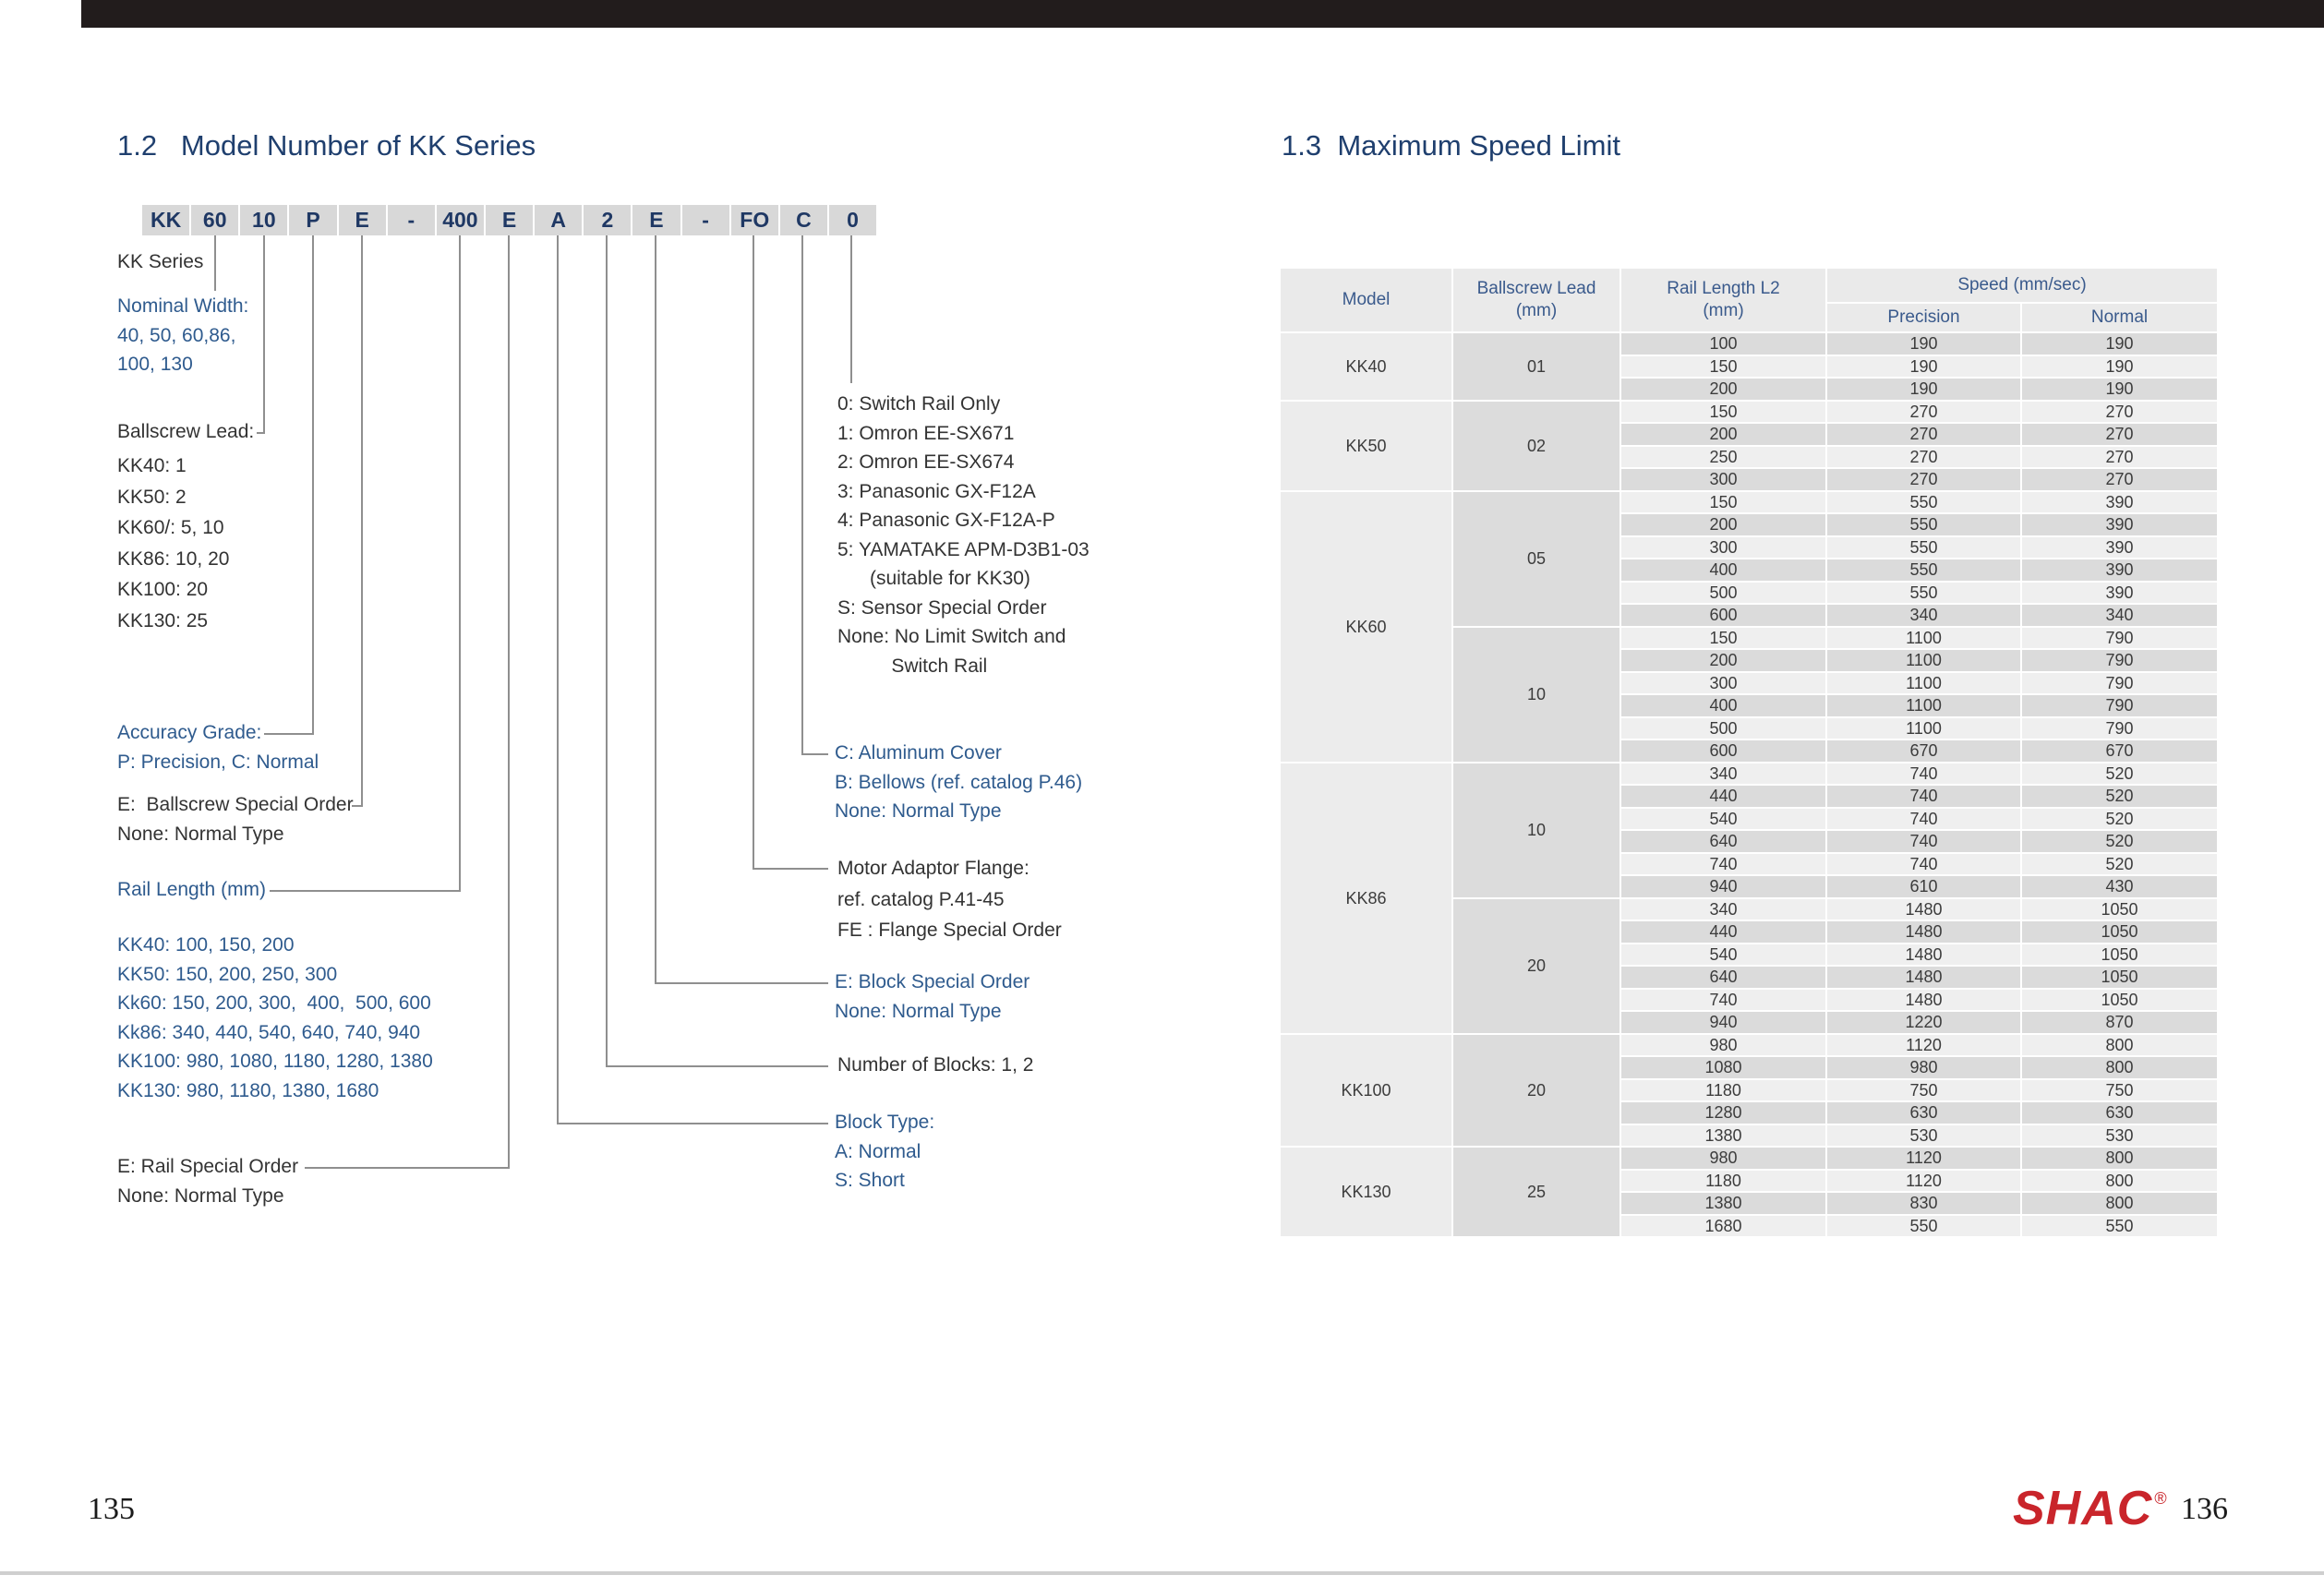 This screenshot has width=2324, height=1587. Describe the element at coordinates (1749, 366) in the screenshot. I see `table-row: KK40 01 100 190 190` at that location.